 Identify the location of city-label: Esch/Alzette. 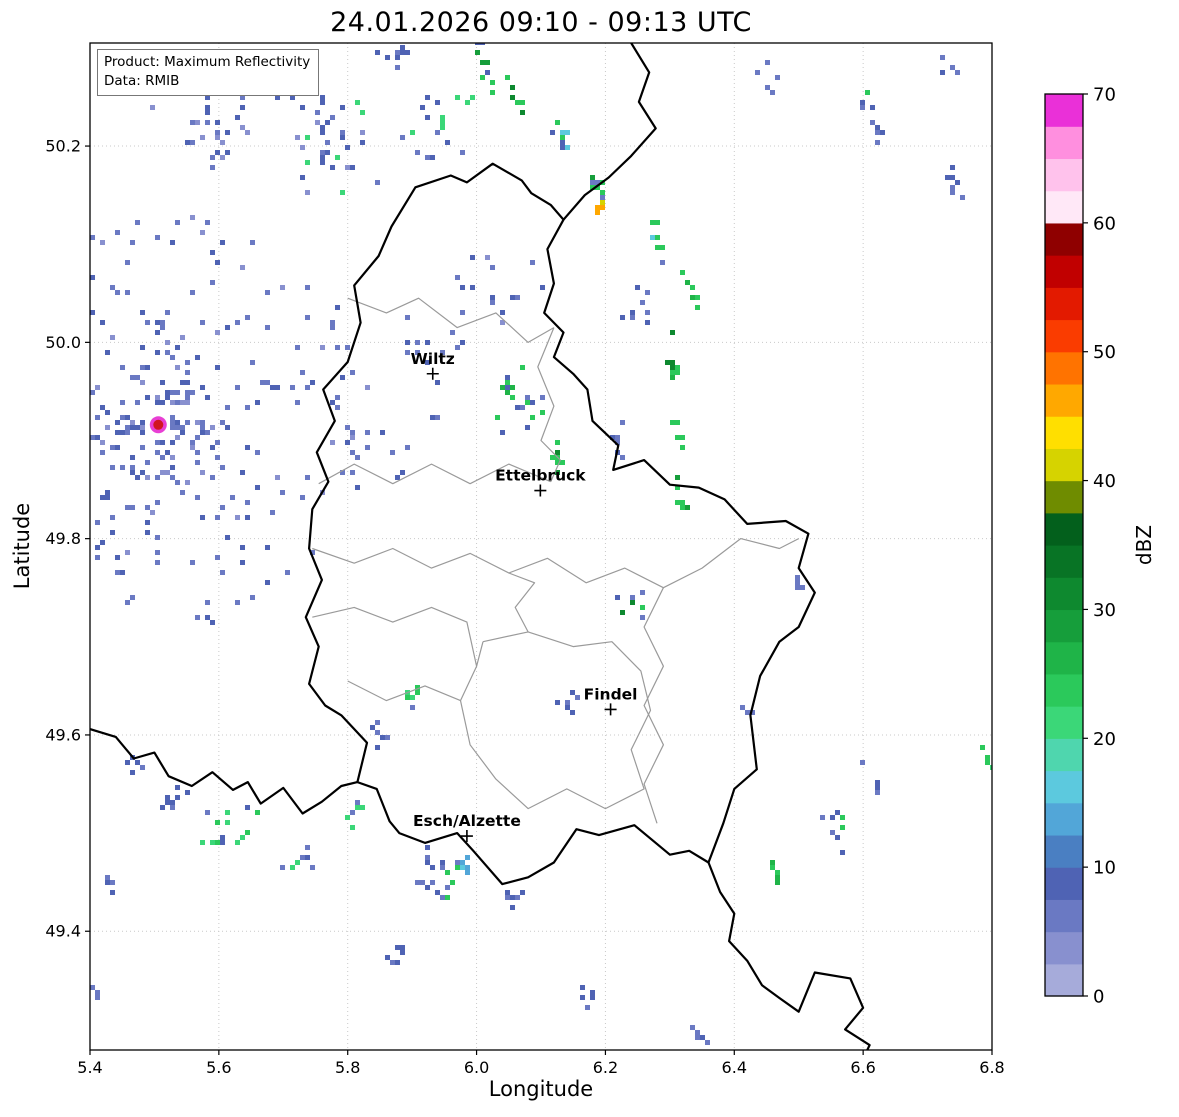
(467, 821).